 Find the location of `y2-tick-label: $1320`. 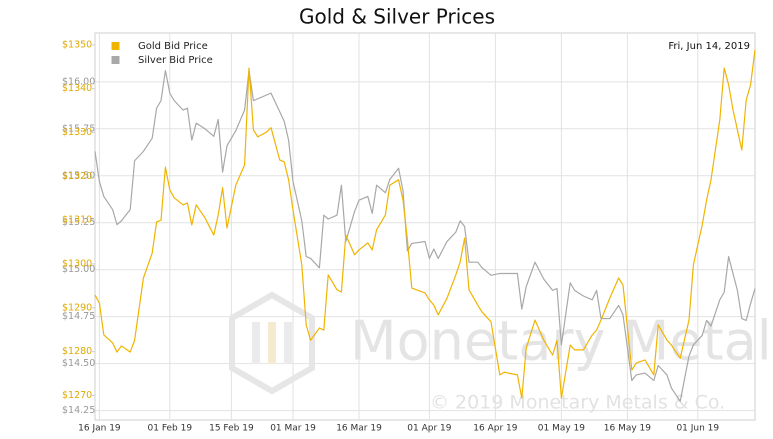

y2-tick-label: $1320 is located at coordinates (77, 176).